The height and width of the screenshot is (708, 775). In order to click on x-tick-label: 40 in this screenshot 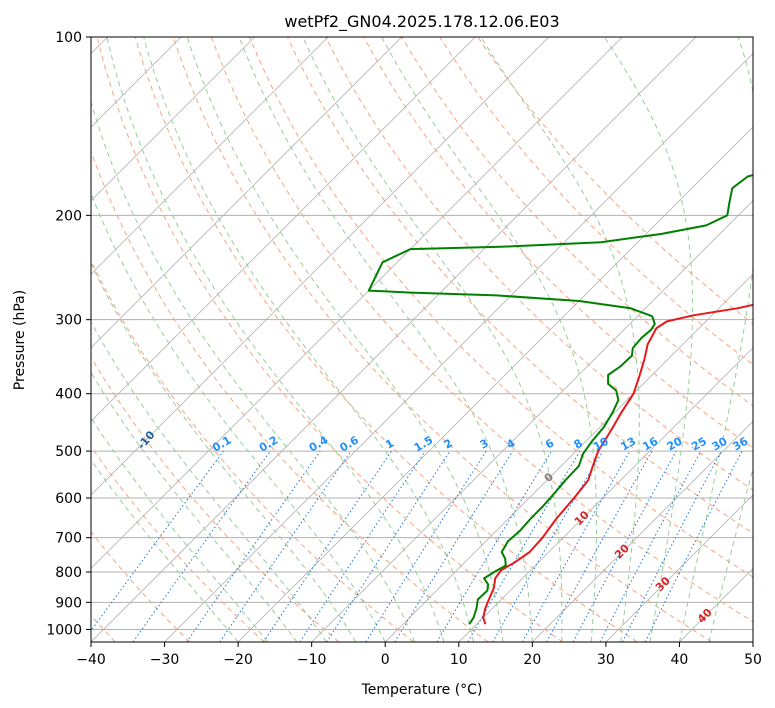, I will do `click(680, 660)`.